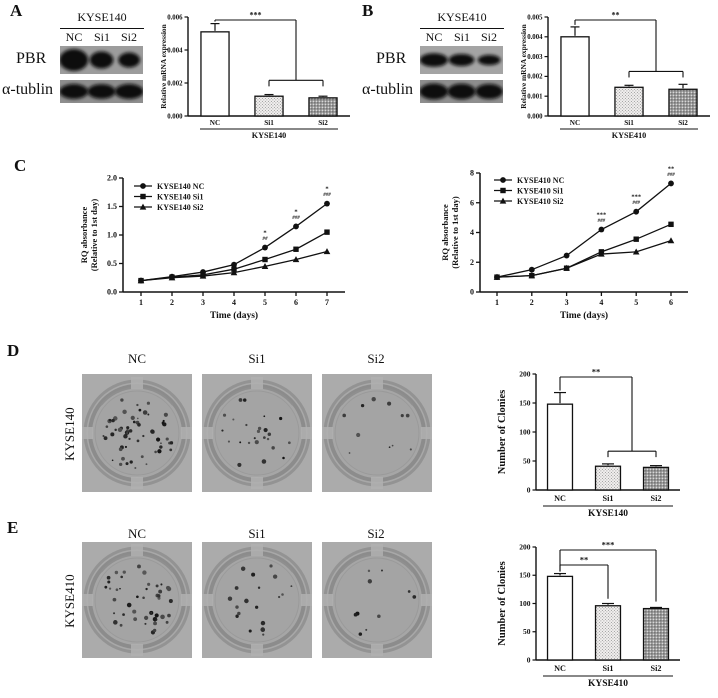  I want to click on svg-text: KYSE140 NC, so click(181, 186).